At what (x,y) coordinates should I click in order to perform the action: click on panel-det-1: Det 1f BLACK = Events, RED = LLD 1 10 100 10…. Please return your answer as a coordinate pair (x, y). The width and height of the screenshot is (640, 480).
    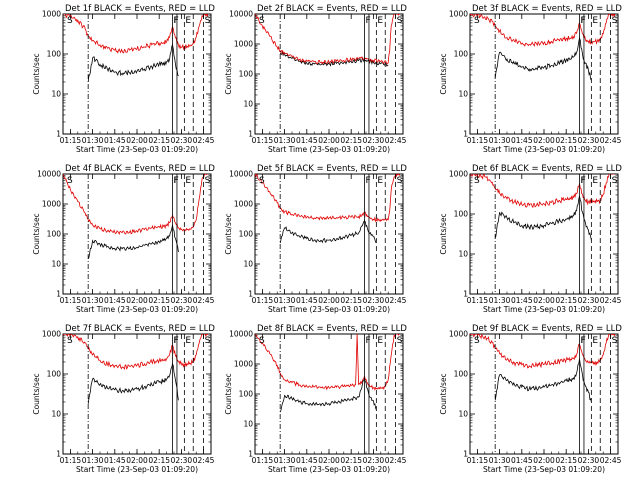
    Looking at the image, I should click on (123, 79).